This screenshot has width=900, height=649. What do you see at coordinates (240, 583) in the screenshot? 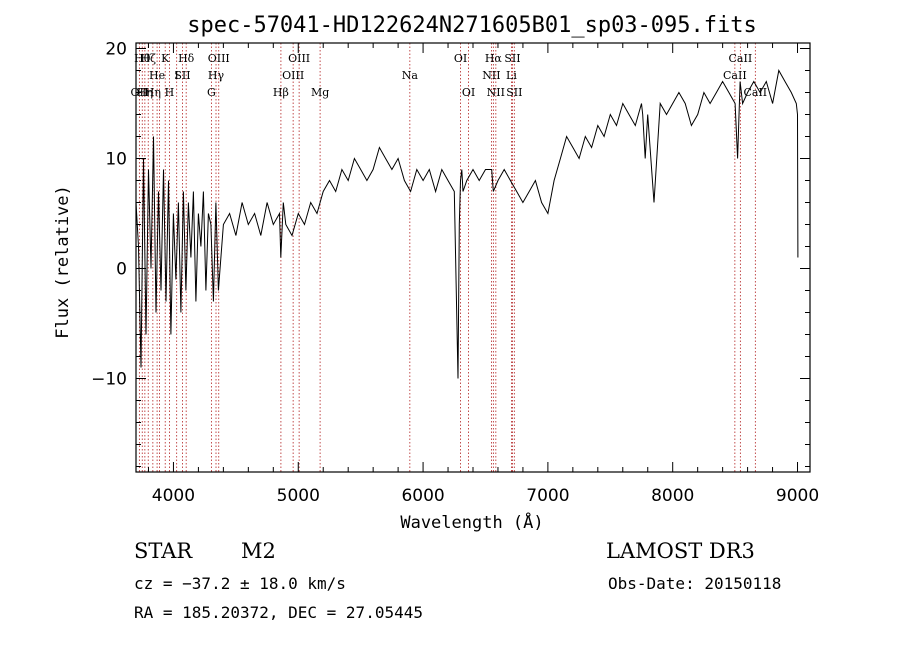
I see `redshift-velocity: cz = −37.2 ± 18.0 km/s` at bounding box center [240, 583].